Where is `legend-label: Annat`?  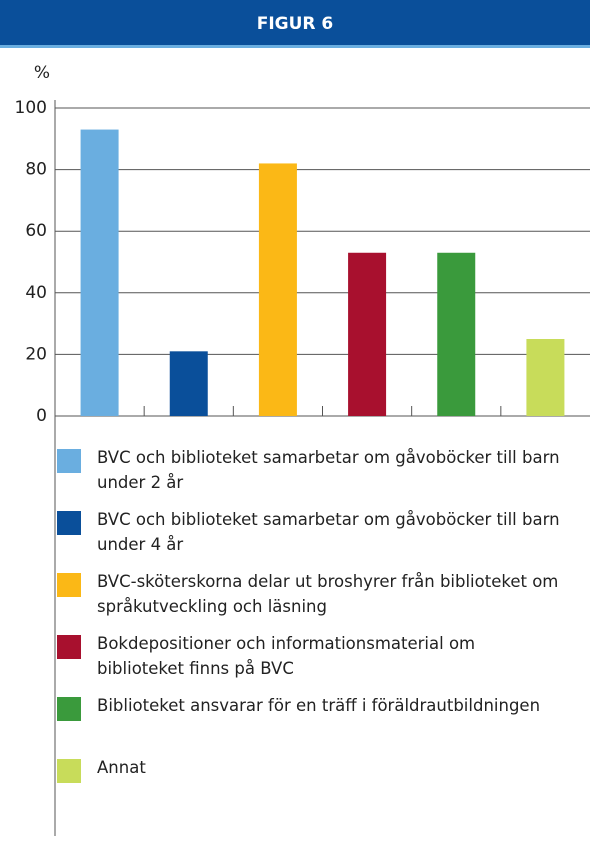 legend-label: Annat is located at coordinates (121, 767).